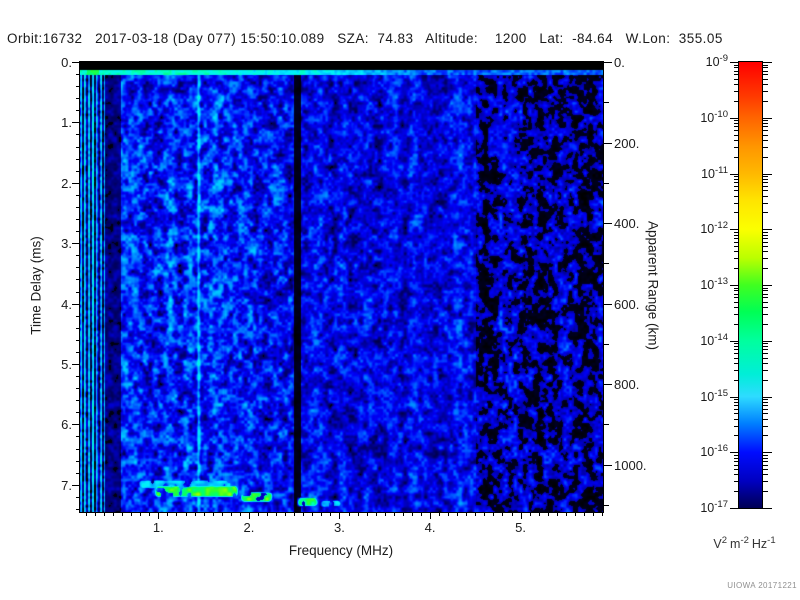 The width and height of the screenshot is (800, 600). I want to click on colorbar-tick-label: 10-10, so click(714, 116).